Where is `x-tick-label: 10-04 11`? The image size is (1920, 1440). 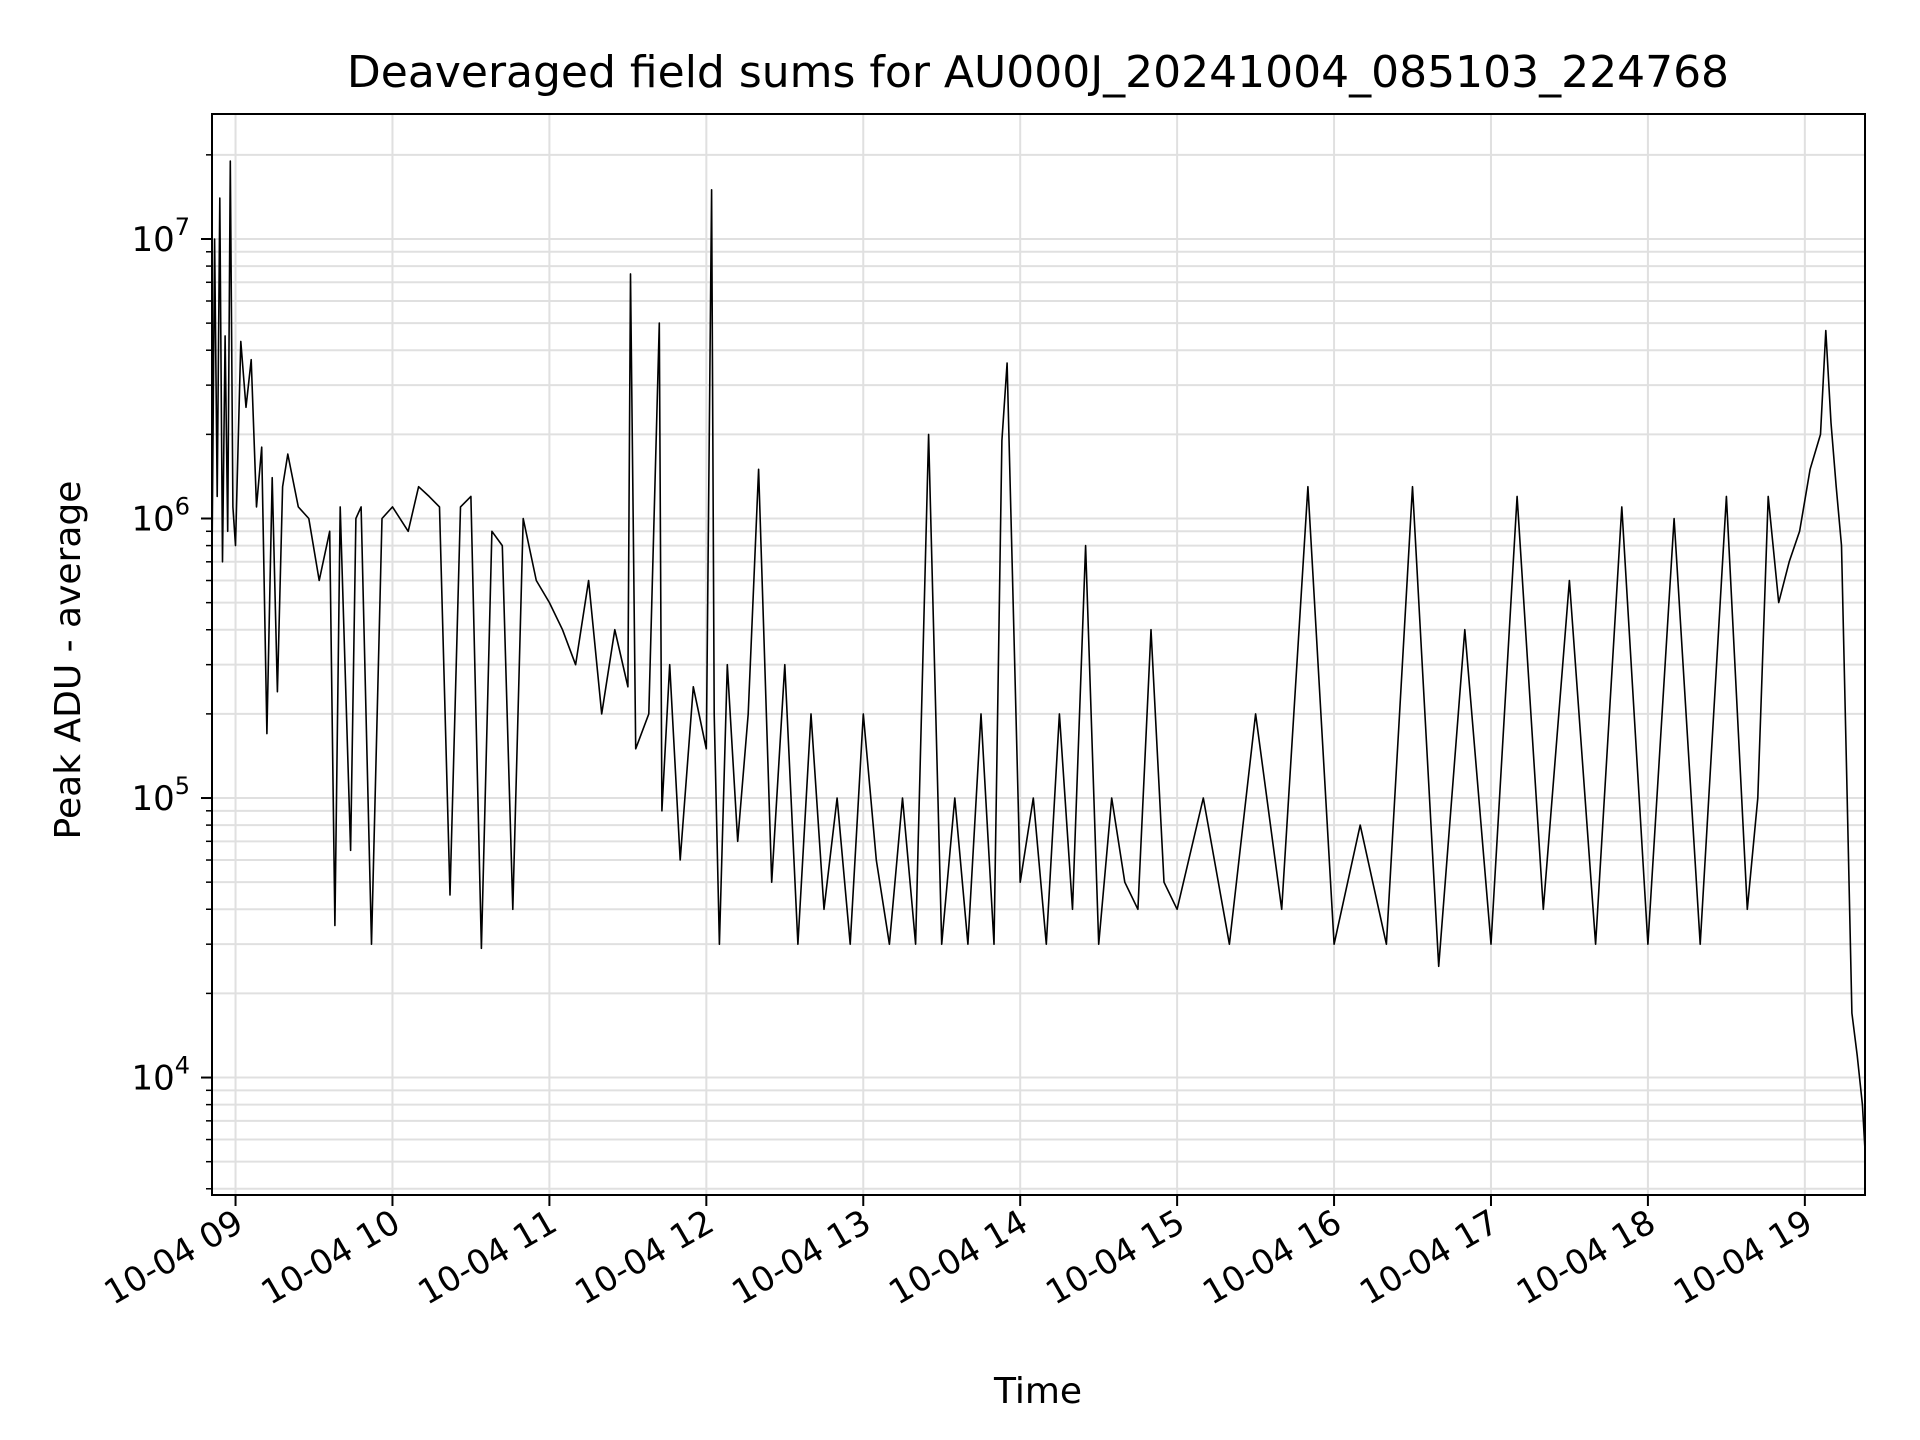
x-tick-label: 10-04 11 is located at coordinates (488, 1257).